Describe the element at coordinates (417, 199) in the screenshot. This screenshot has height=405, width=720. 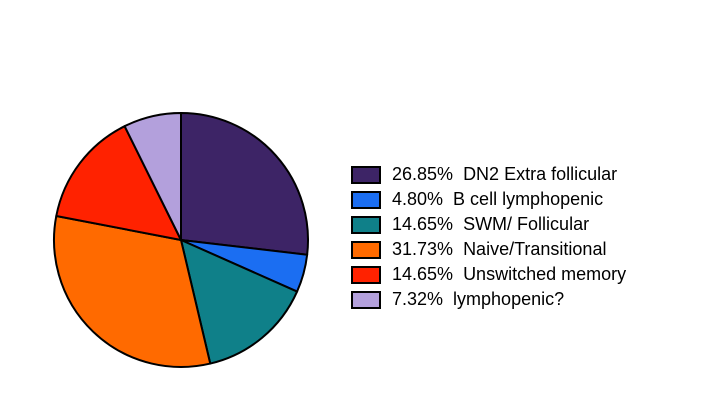
I see `legend-value: 4.80%` at that location.